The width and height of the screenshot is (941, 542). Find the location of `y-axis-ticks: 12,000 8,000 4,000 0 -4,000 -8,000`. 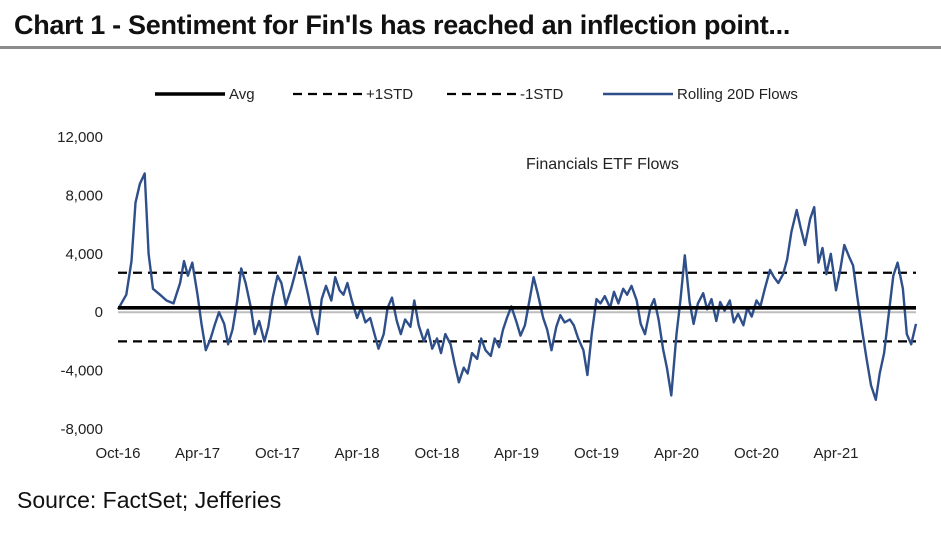

y-axis-ticks: 12,000 8,000 4,000 0 -4,000 -8,000 is located at coordinates (80, 283).